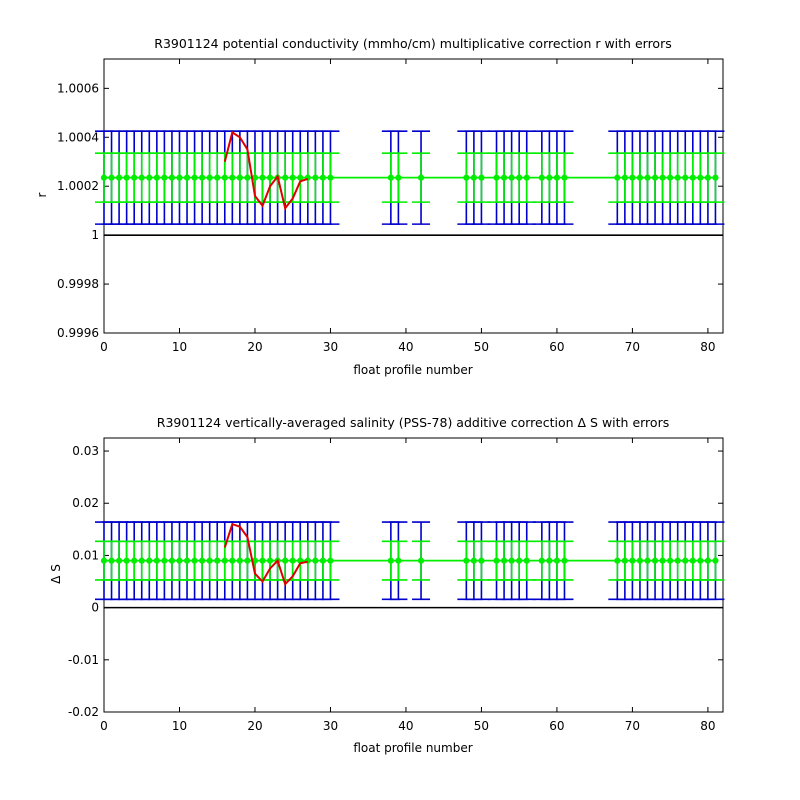  I want to click on x-tick-label: 60, so click(556, 347).